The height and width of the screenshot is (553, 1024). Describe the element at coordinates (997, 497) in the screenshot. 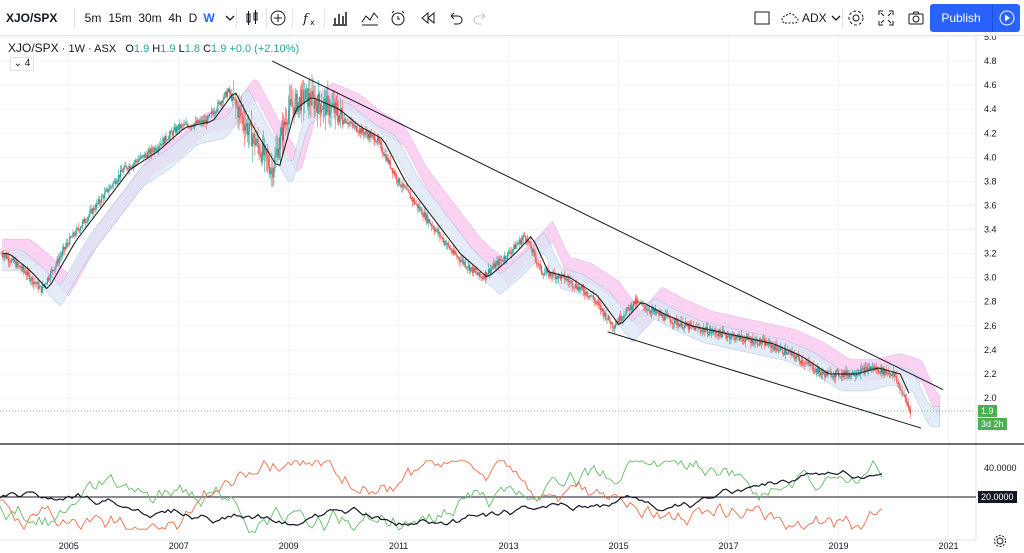

I see `adx-level-tag: 20.0000` at that location.